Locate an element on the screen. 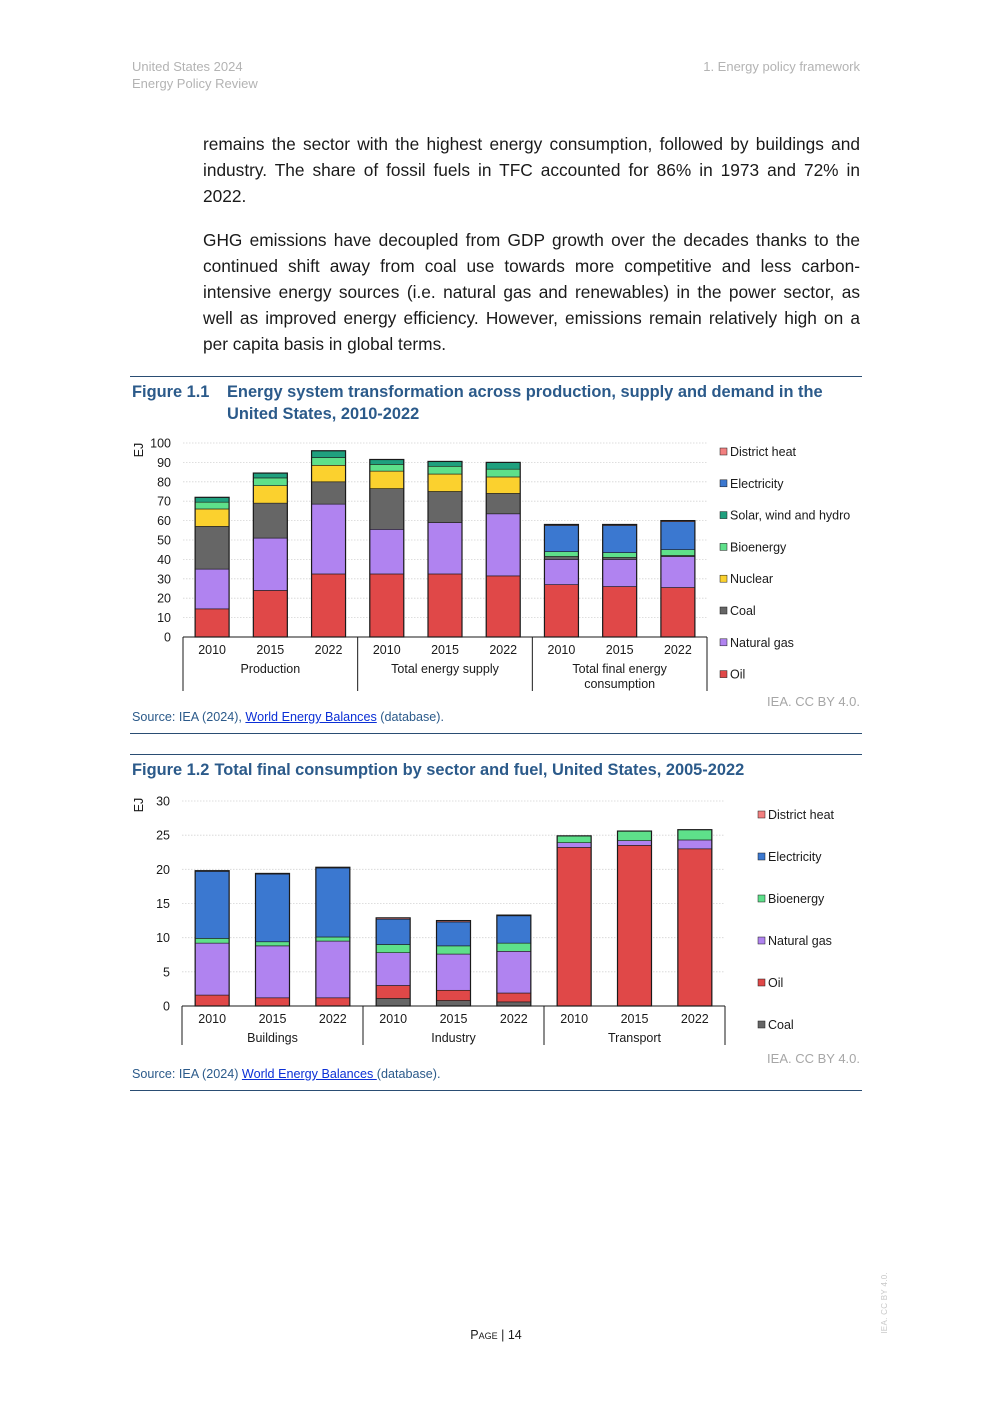  y-tick-label: 60 is located at coordinates (164, 521).